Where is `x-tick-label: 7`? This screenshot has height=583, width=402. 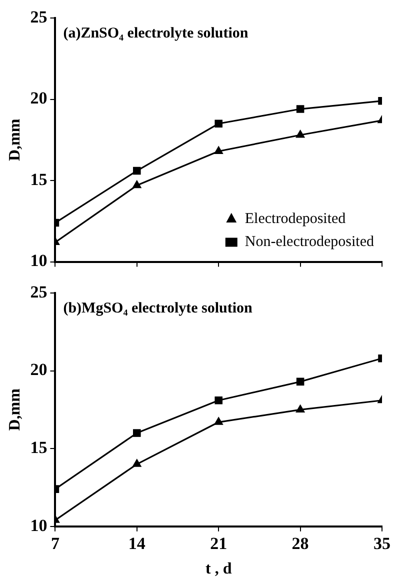
x-tick-label: 7 is located at coordinates (55, 543).